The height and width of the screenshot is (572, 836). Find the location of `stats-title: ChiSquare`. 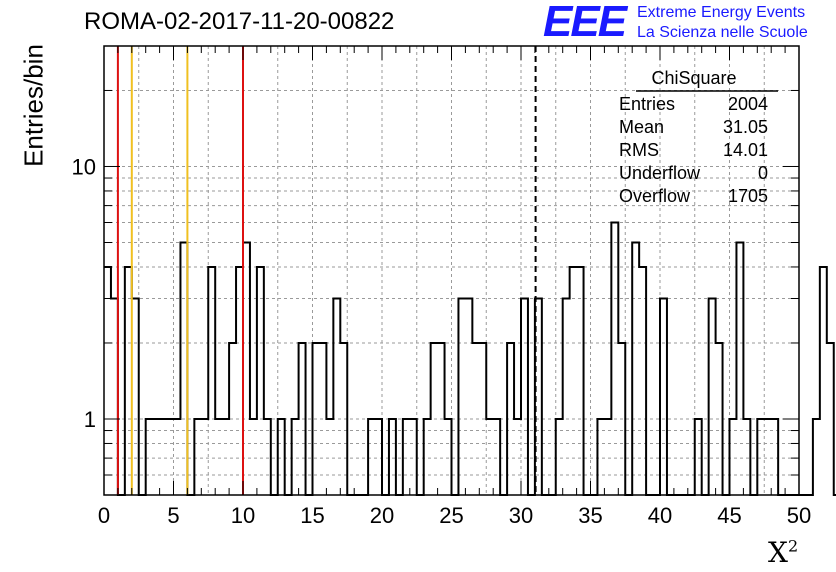

stats-title: ChiSquare is located at coordinates (693, 78).